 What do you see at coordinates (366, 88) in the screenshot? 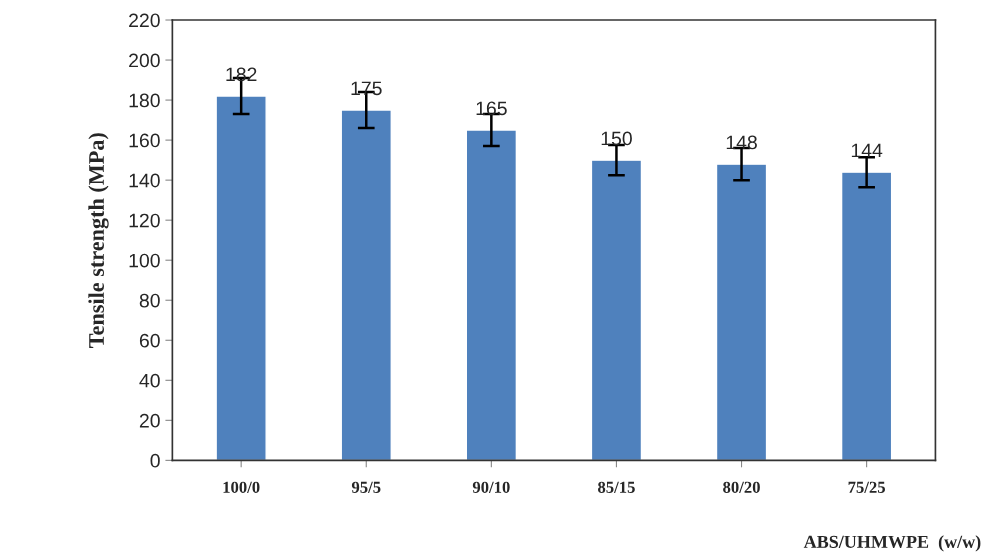
I see `data-label: 175` at bounding box center [366, 88].